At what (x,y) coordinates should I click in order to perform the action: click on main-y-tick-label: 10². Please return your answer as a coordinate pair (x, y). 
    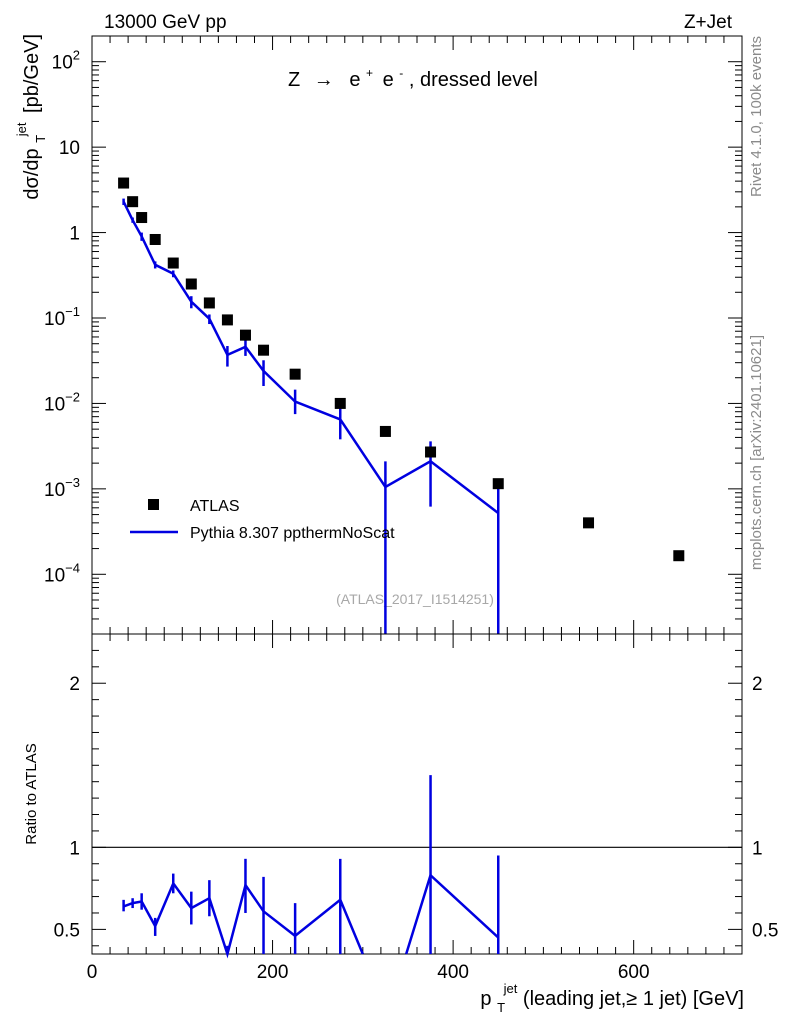
    Looking at the image, I should click on (66, 61).